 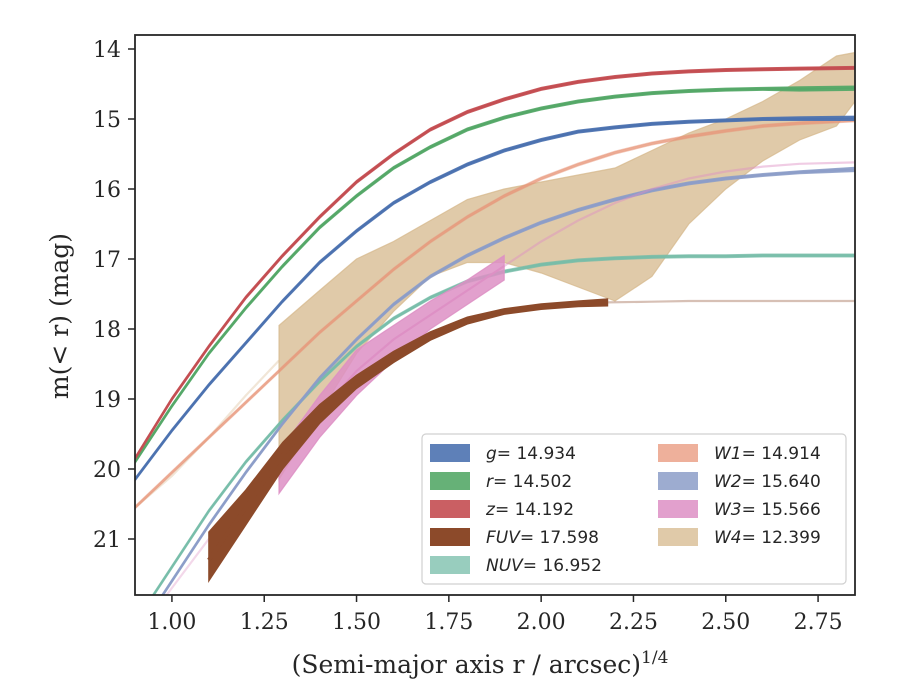 What do you see at coordinates (534, 510) in the screenshot?
I see `legend-series-value: = 14.192` at bounding box center [534, 510].